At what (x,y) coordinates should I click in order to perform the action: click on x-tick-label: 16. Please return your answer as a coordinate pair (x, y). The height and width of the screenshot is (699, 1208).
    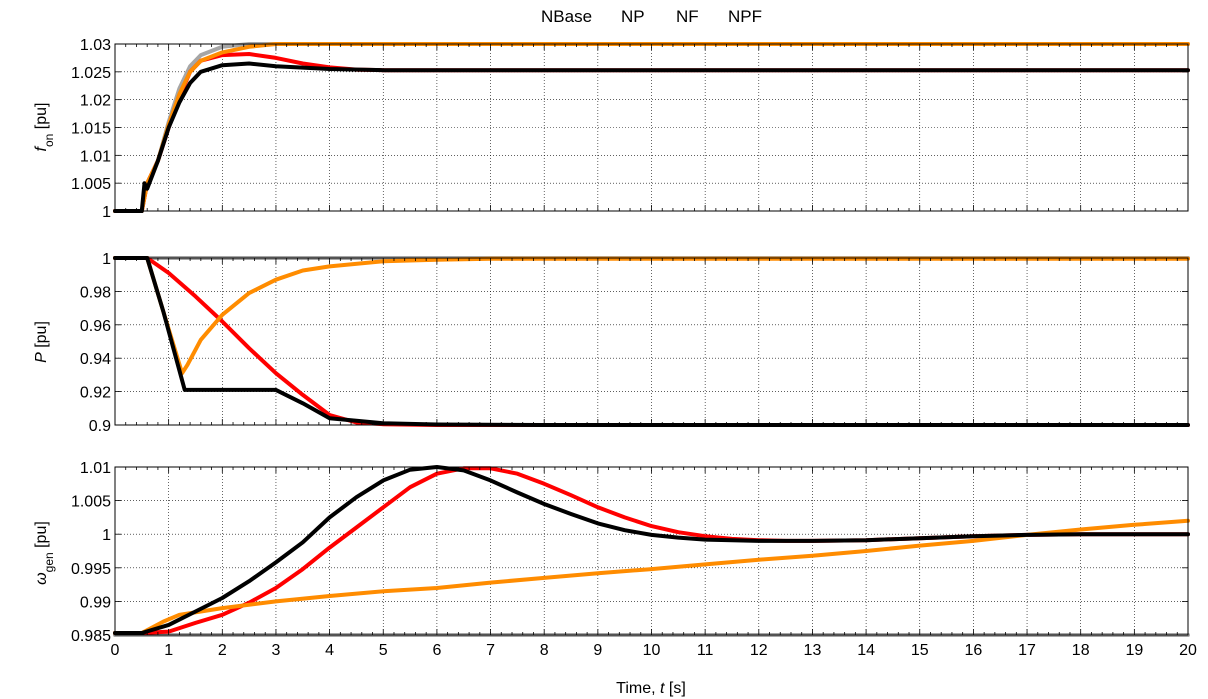
    Looking at the image, I should click on (974, 650).